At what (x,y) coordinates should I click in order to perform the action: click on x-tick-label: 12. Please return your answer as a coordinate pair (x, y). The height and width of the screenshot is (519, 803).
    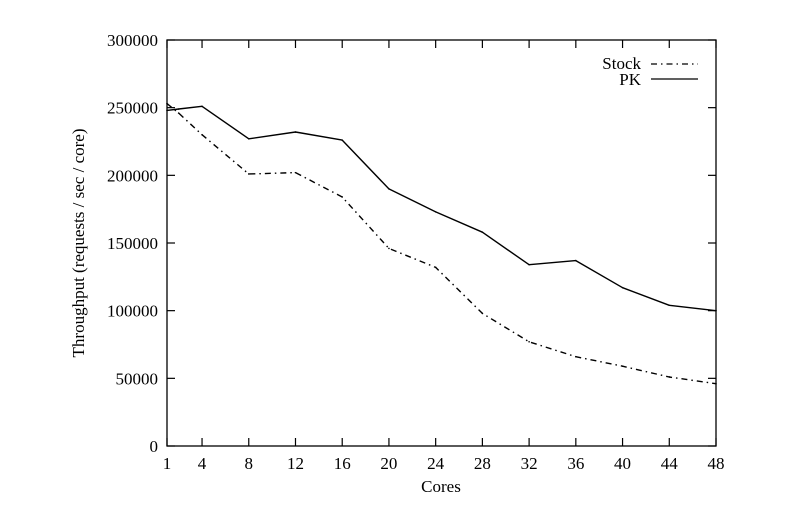
    Looking at the image, I should click on (295, 463).